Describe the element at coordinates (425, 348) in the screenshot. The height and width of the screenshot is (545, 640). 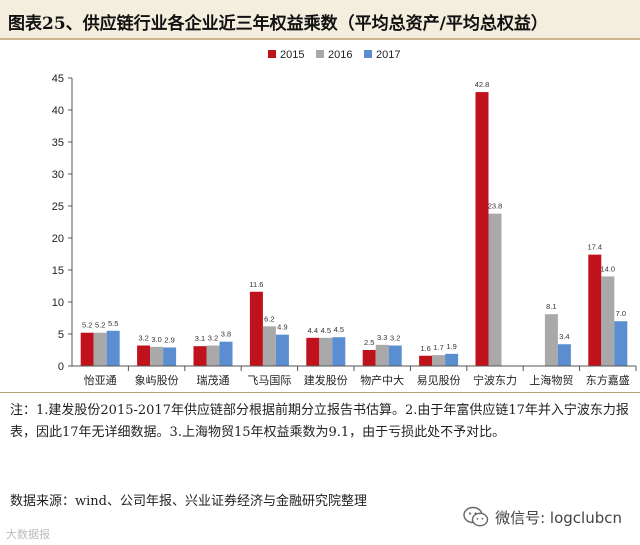
I see `data-label: 1.6` at that location.